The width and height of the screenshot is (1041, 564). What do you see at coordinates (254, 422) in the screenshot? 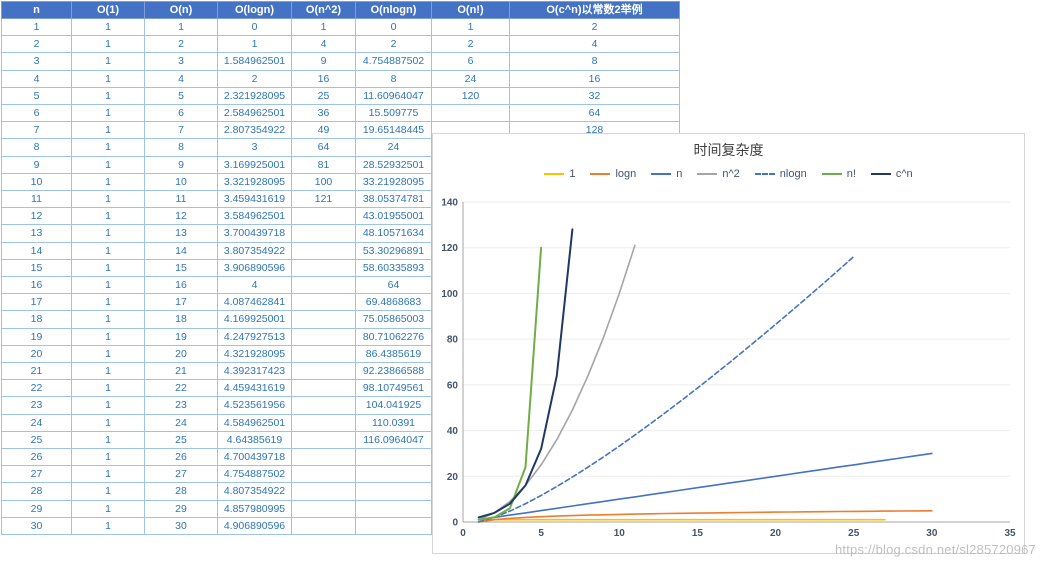
I see `table-cell: 4.584962501` at bounding box center [254, 422].